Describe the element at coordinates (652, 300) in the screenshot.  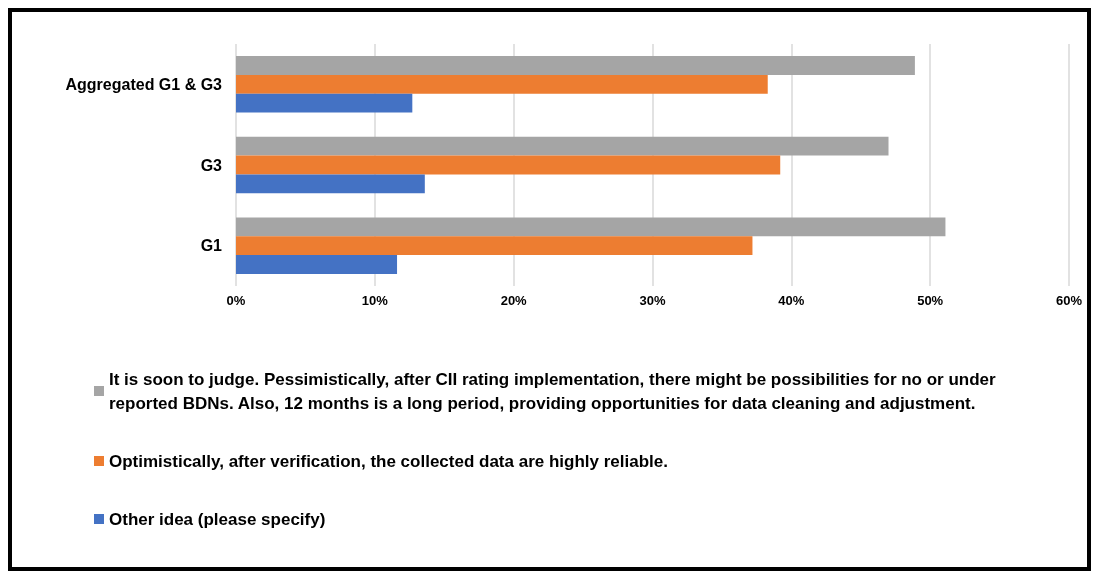
I see `x-tick-label: 30%` at that location.